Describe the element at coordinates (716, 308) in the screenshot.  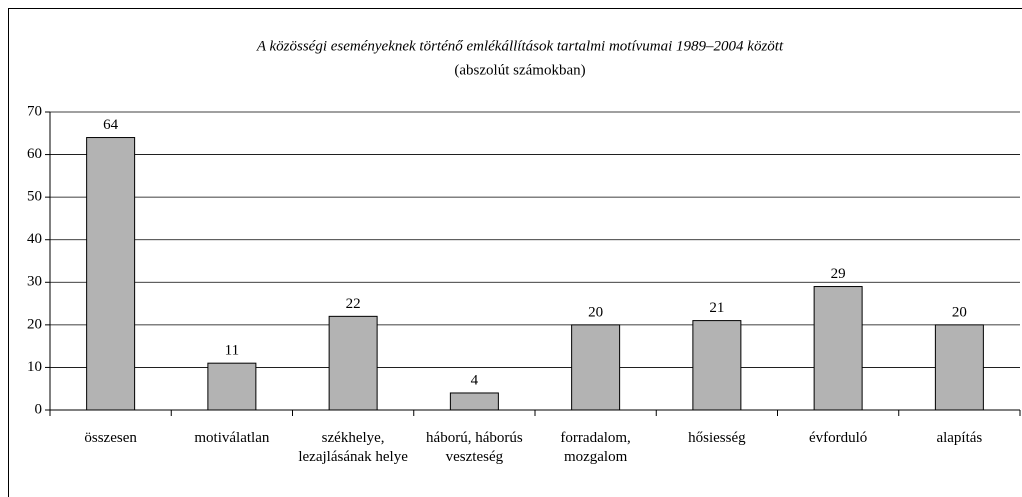
I see `data-label: 21` at that location.